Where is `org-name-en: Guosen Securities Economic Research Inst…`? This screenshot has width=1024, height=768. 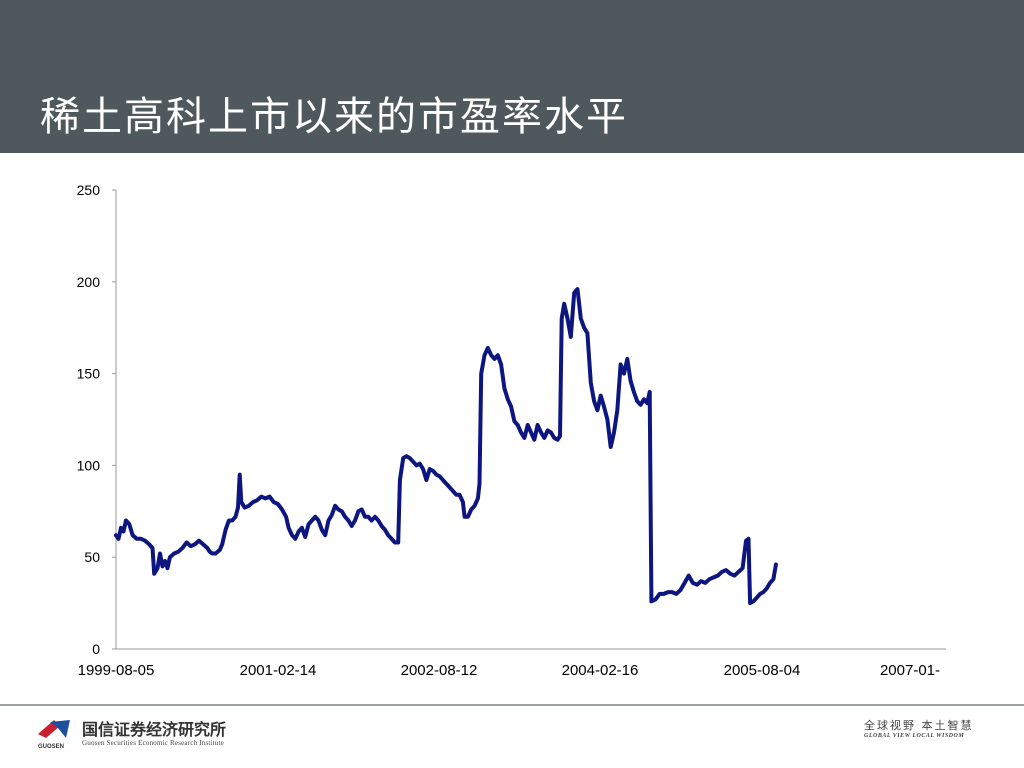
org-name-en: Guosen Securities Economic Research Inst… is located at coordinates (153, 743).